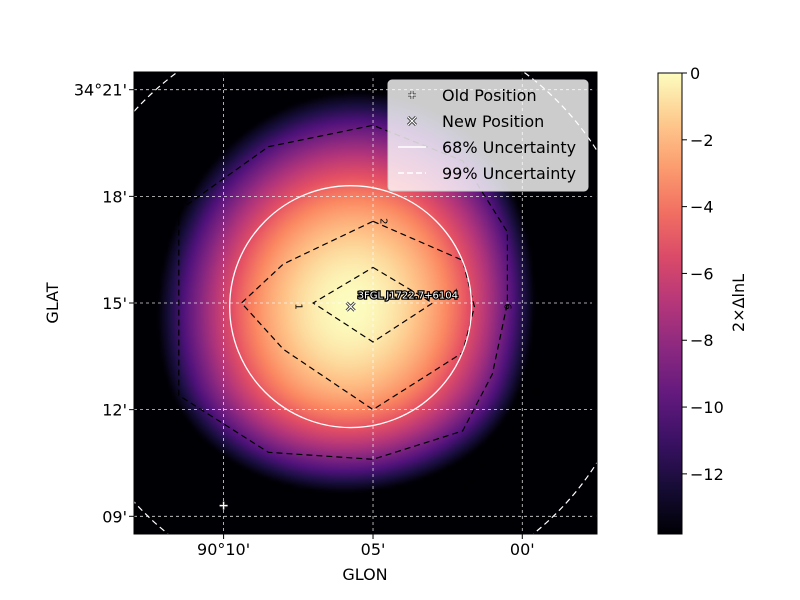 The image size is (800, 600). I want to click on y-tick-label: 15', so click(114, 303).